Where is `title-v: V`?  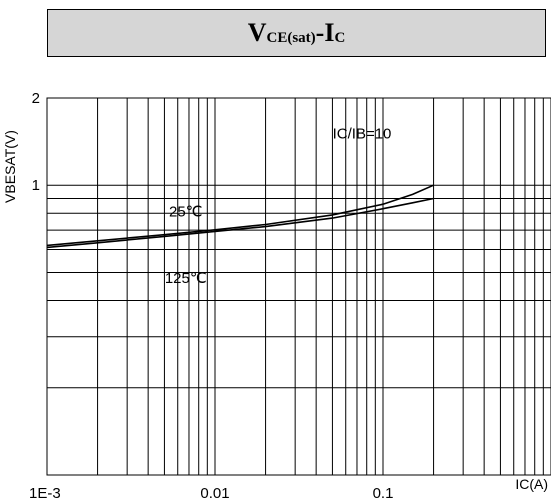
title-v: V is located at coordinates (257, 32).